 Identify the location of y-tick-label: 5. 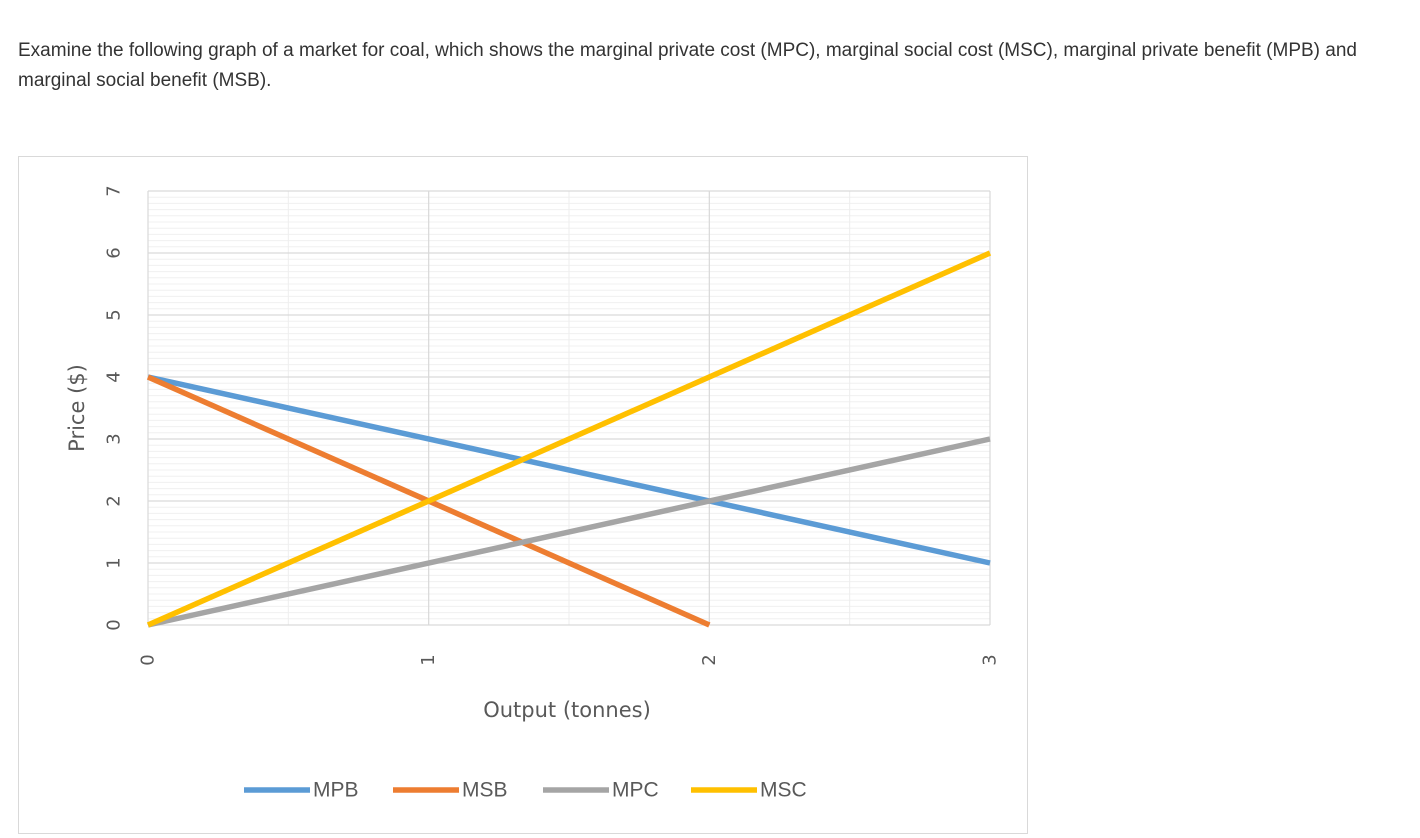
(114, 314).